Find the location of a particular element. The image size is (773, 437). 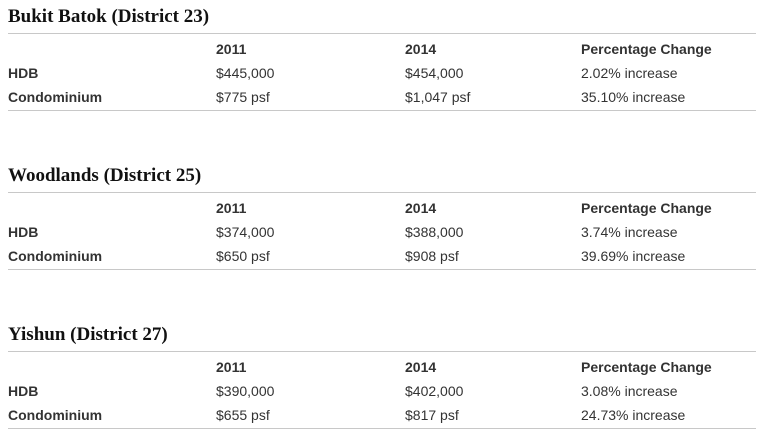

value-change: 2.02% increase is located at coordinates (629, 73).